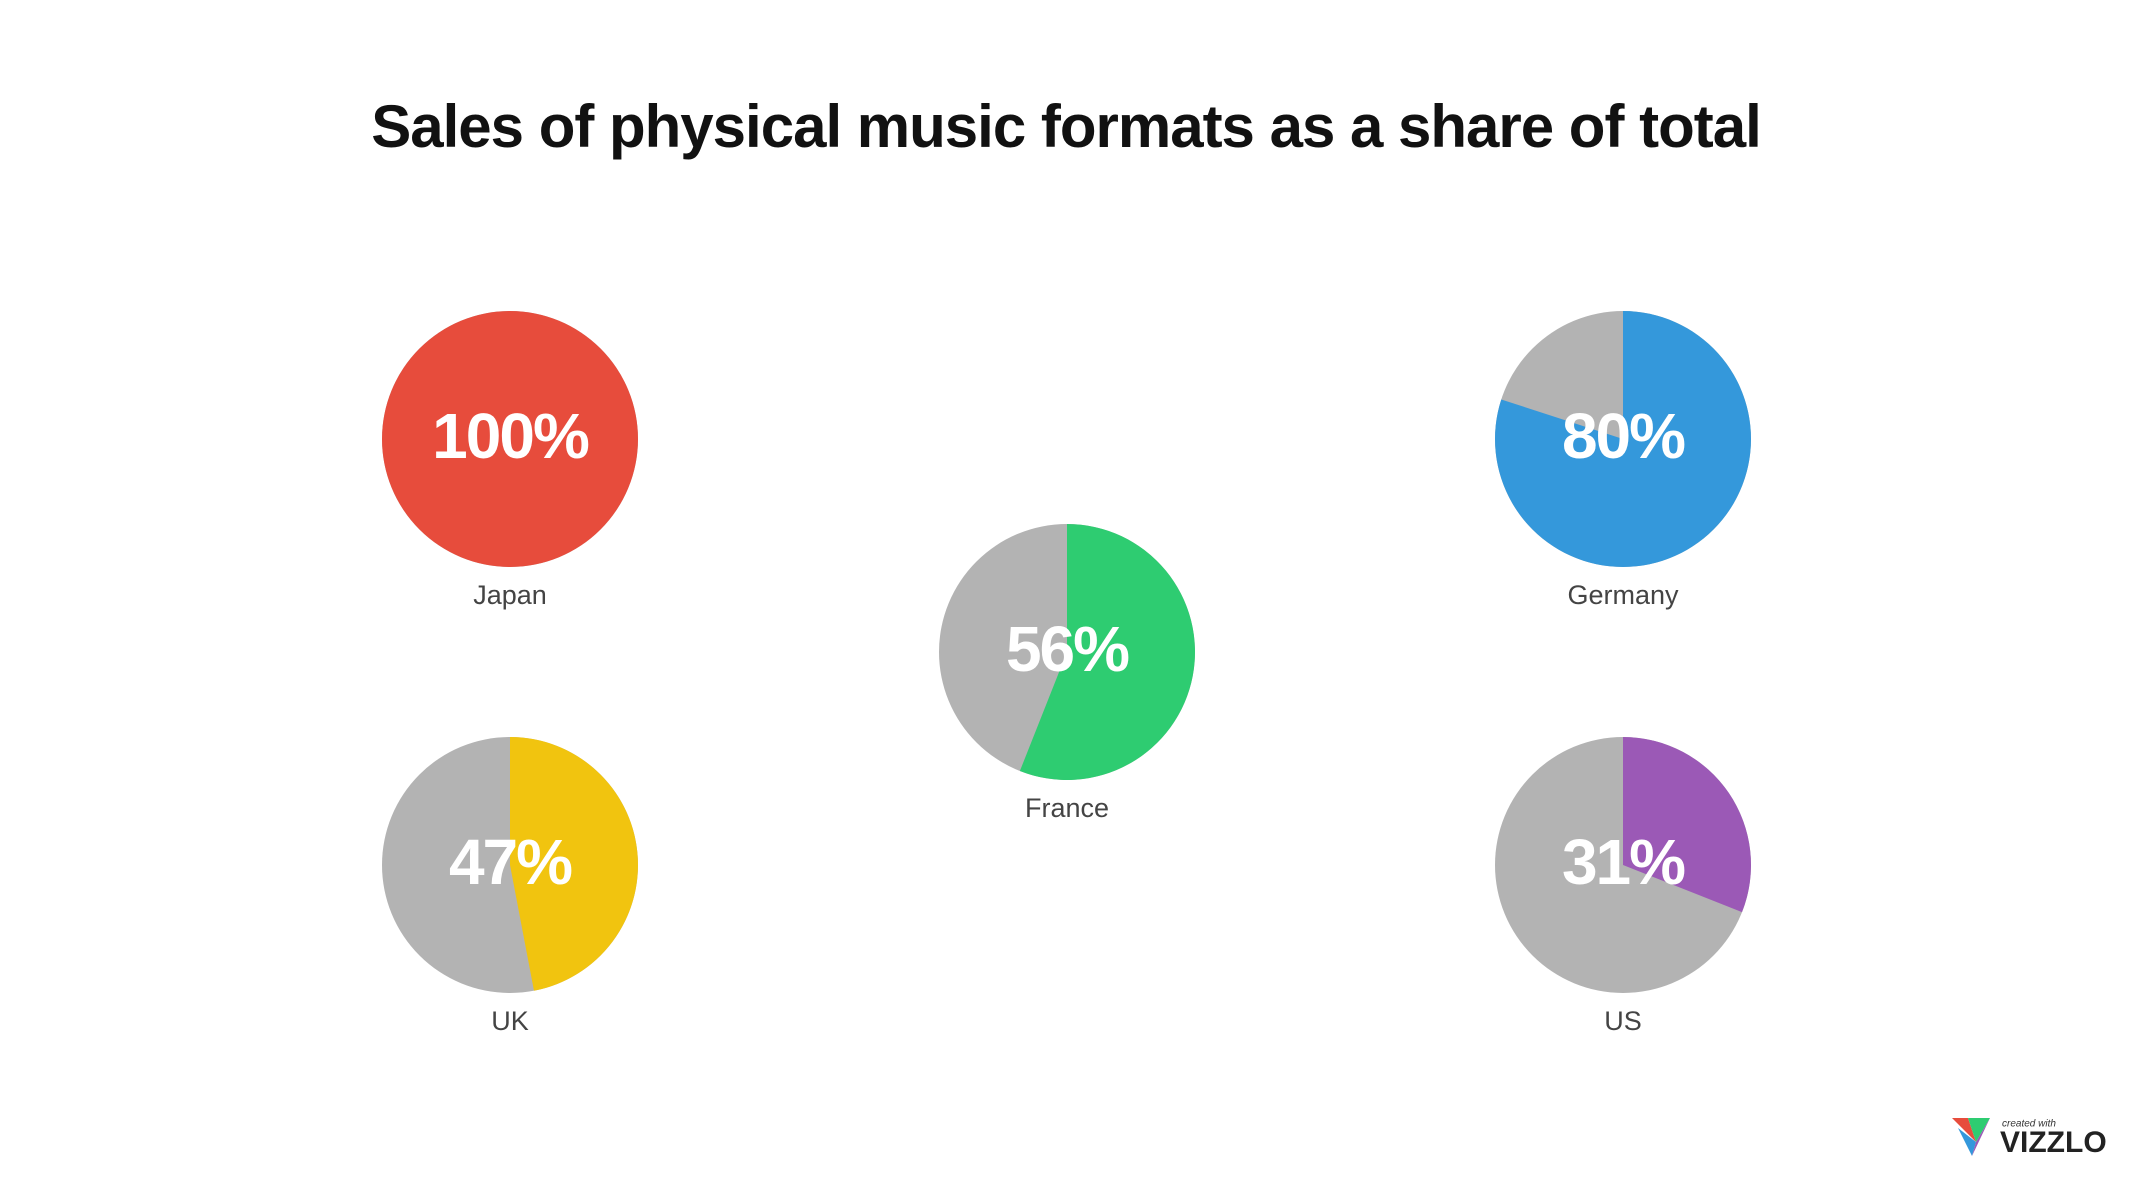 Image resolution: width=2133 pixels, height=1200 pixels. I want to click on value-label: 100%, so click(510, 436).